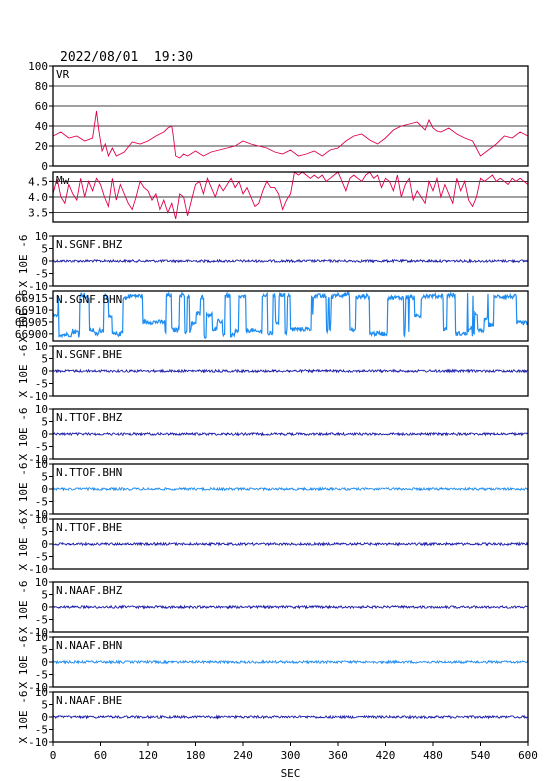 The image size is (554, 781). I want to click on n-naaf-bhe-label: N.NAAF.BHE, so click(89, 700).